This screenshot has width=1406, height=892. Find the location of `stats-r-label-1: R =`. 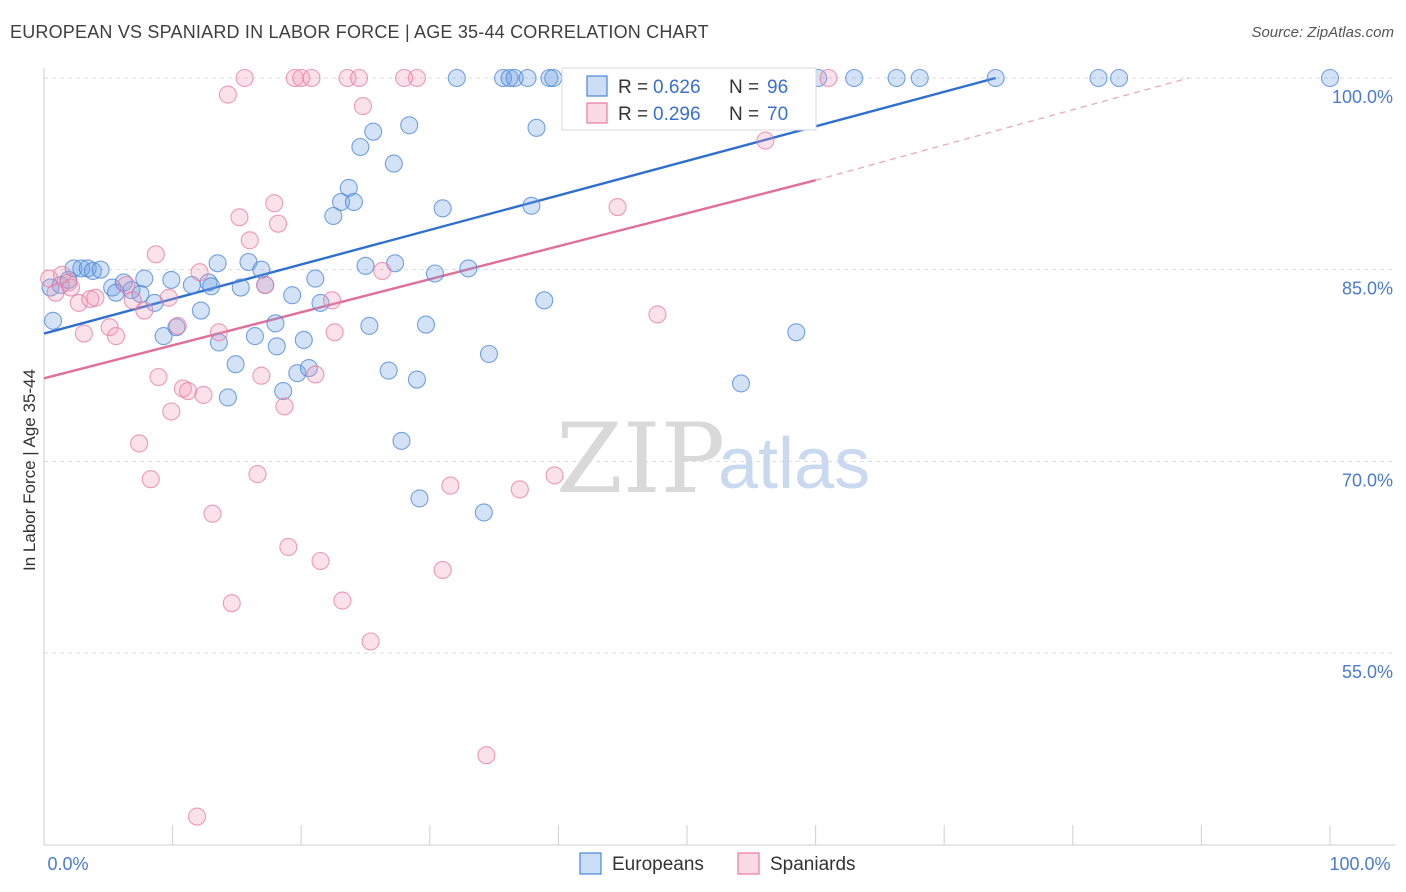

stats-r-label-1: R = is located at coordinates (633, 87).